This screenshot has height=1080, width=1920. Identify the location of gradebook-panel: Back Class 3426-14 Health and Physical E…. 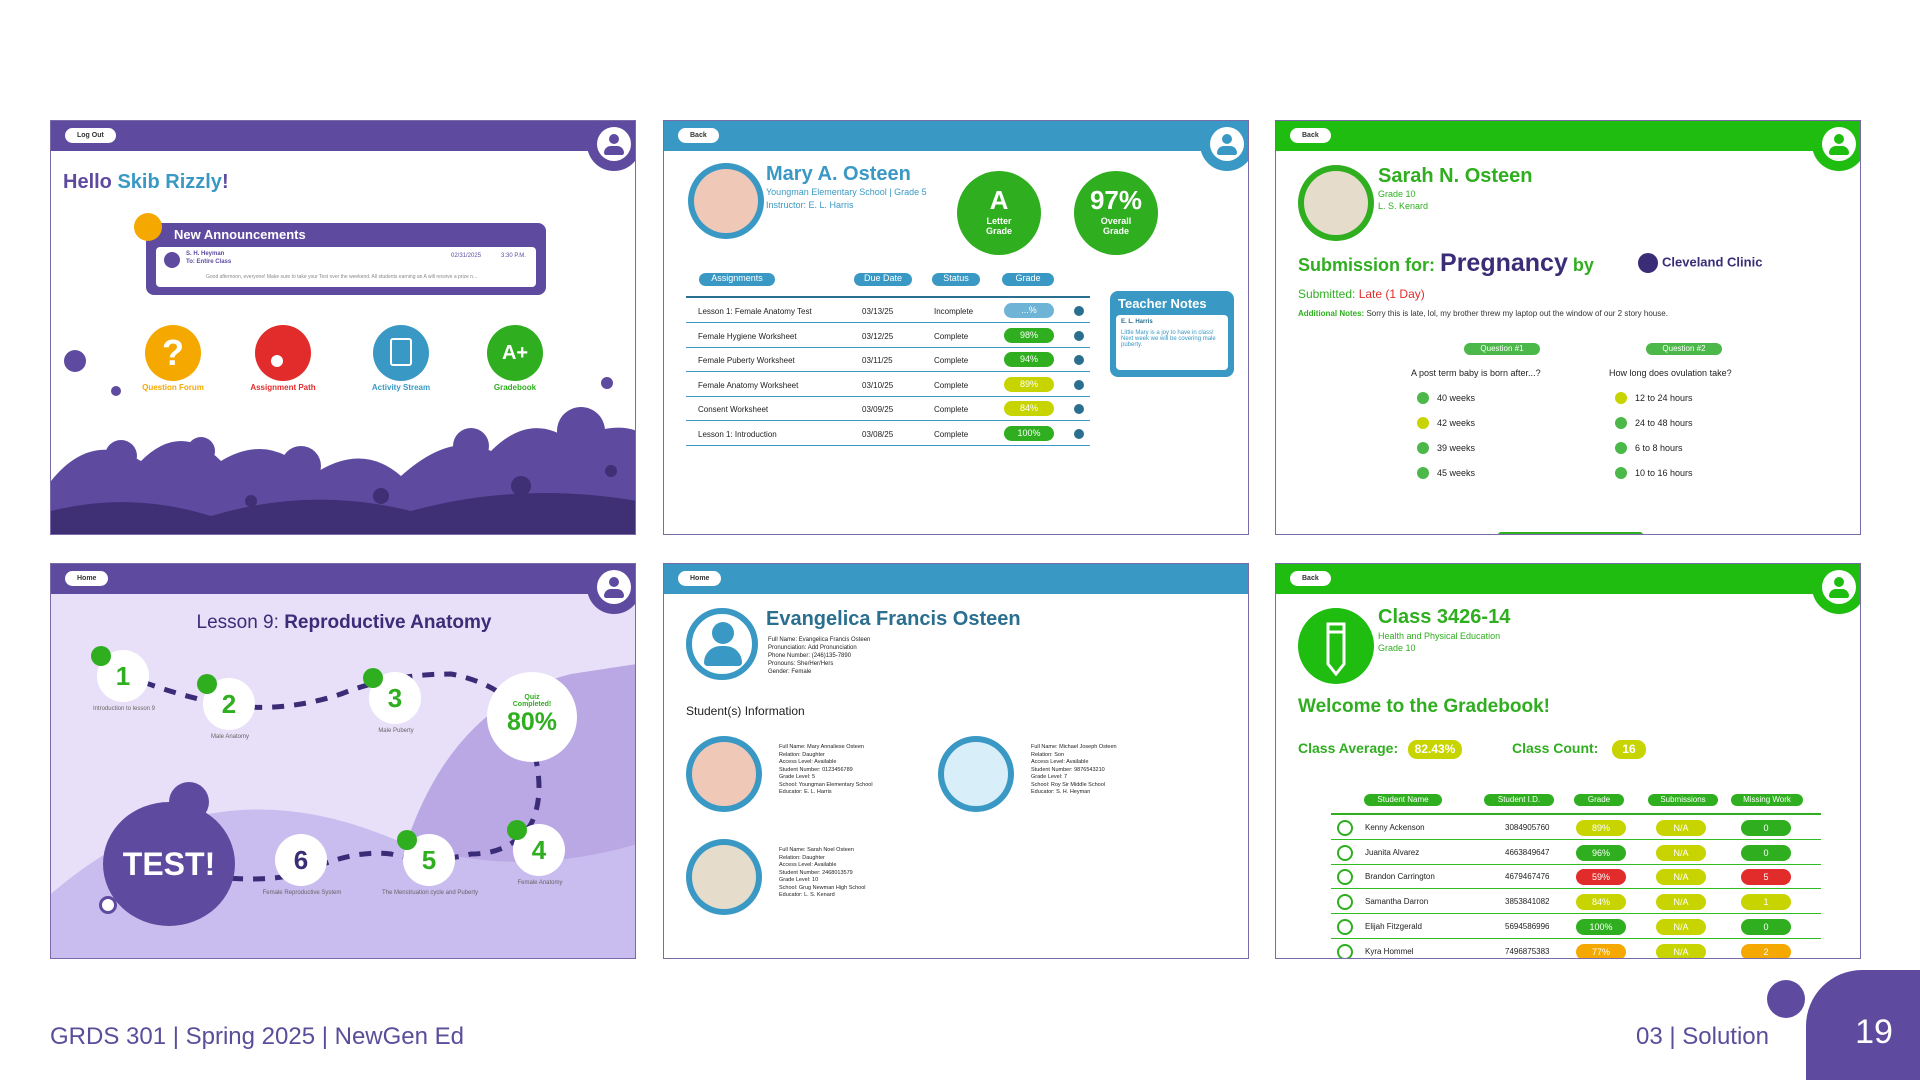
(1568, 761).